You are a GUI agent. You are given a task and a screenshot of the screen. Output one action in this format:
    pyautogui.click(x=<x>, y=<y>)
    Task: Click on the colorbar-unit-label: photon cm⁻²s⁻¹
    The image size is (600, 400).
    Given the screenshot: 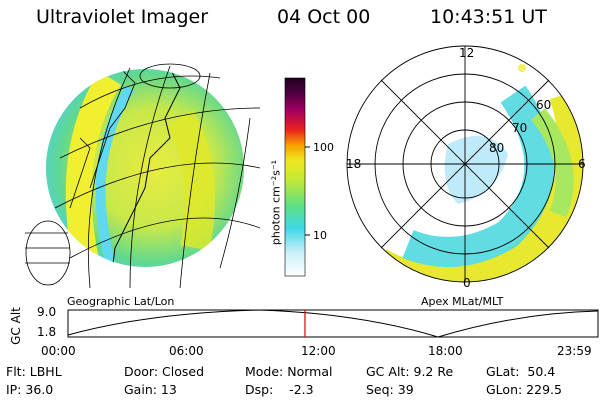 What is the action you would take?
    pyautogui.click(x=276, y=202)
    